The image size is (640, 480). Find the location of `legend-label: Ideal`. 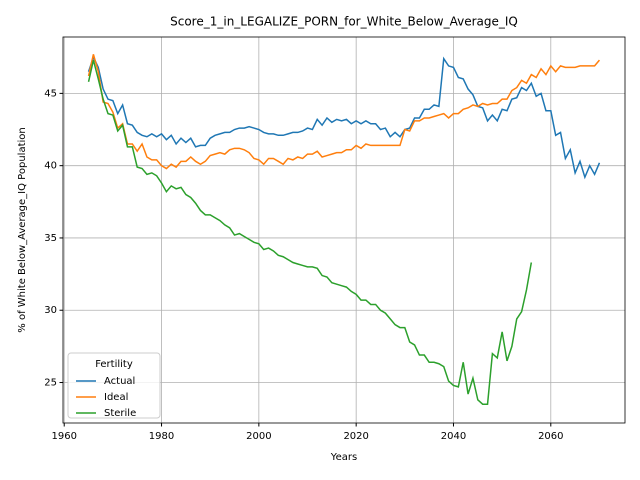

legend-label: Ideal is located at coordinates (116, 397).